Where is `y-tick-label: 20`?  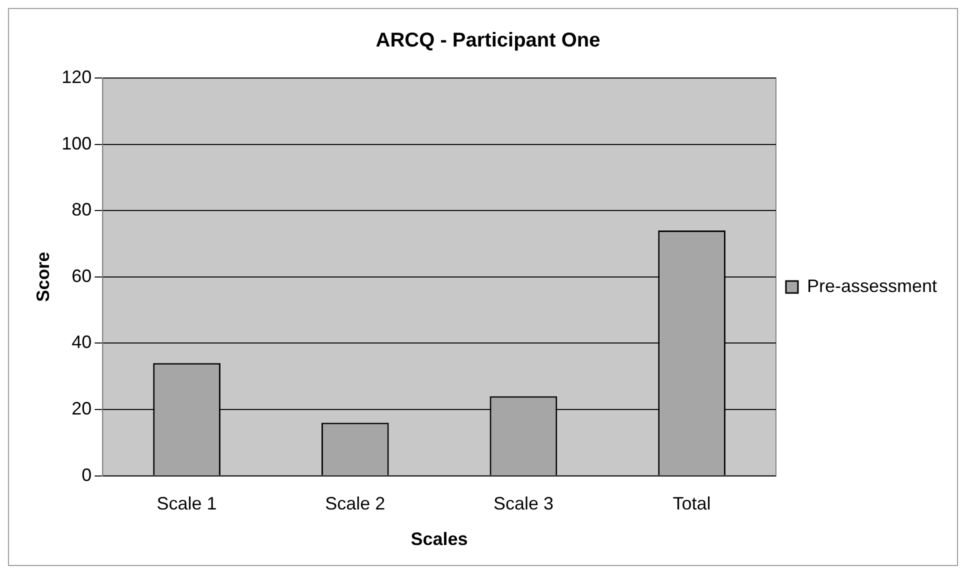
y-tick-label: 20 is located at coordinates (82, 408).